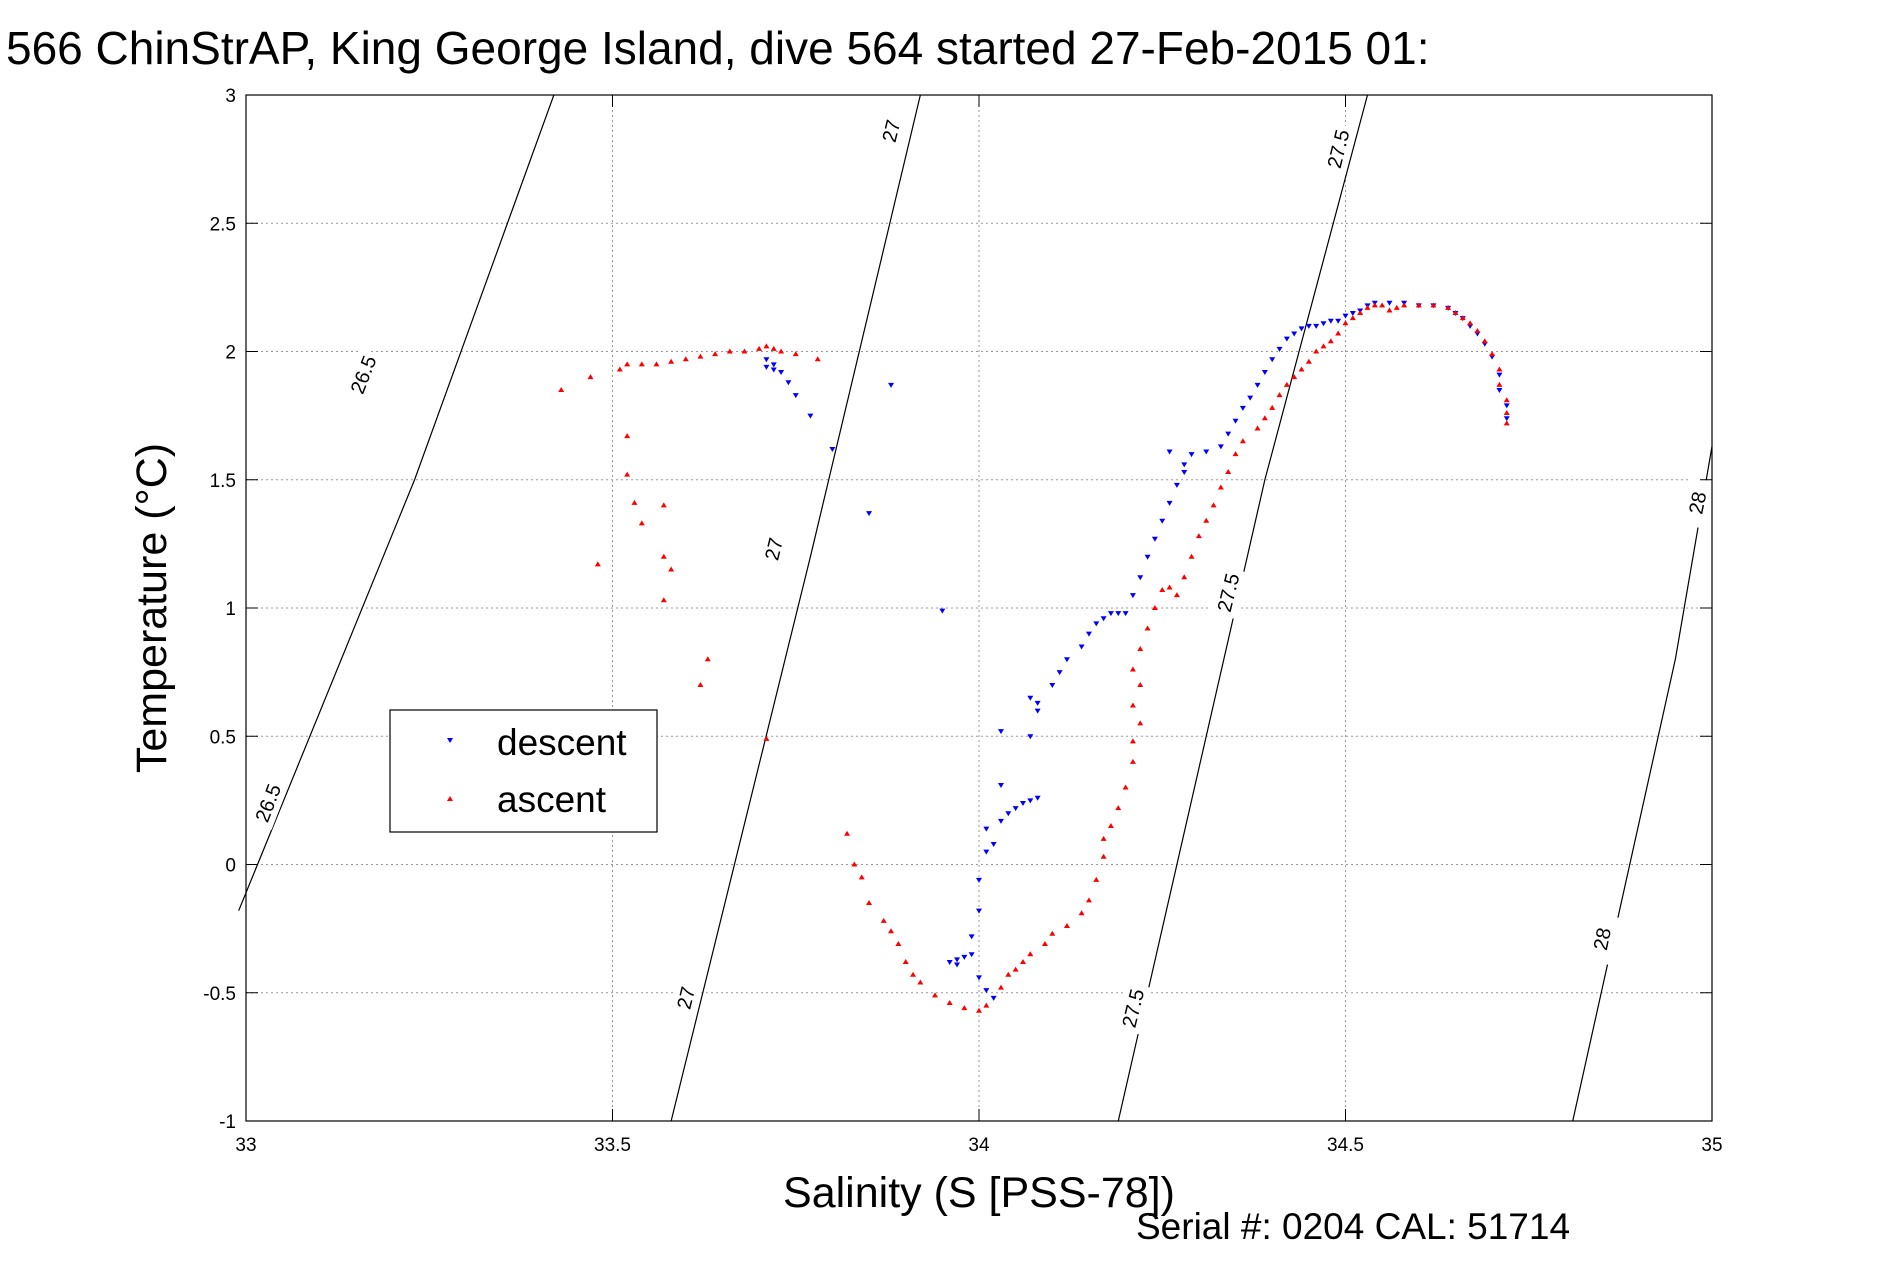  Describe the element at coordinates (562, 742) in the screenshot. I see `legend-label-descent: descent` at that location.